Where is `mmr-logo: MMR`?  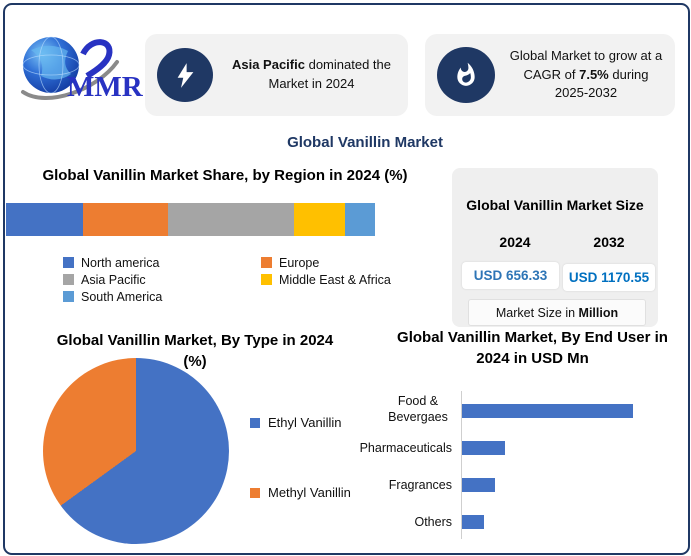 mmr-logo: MMR is located at coordinates (81, 69).